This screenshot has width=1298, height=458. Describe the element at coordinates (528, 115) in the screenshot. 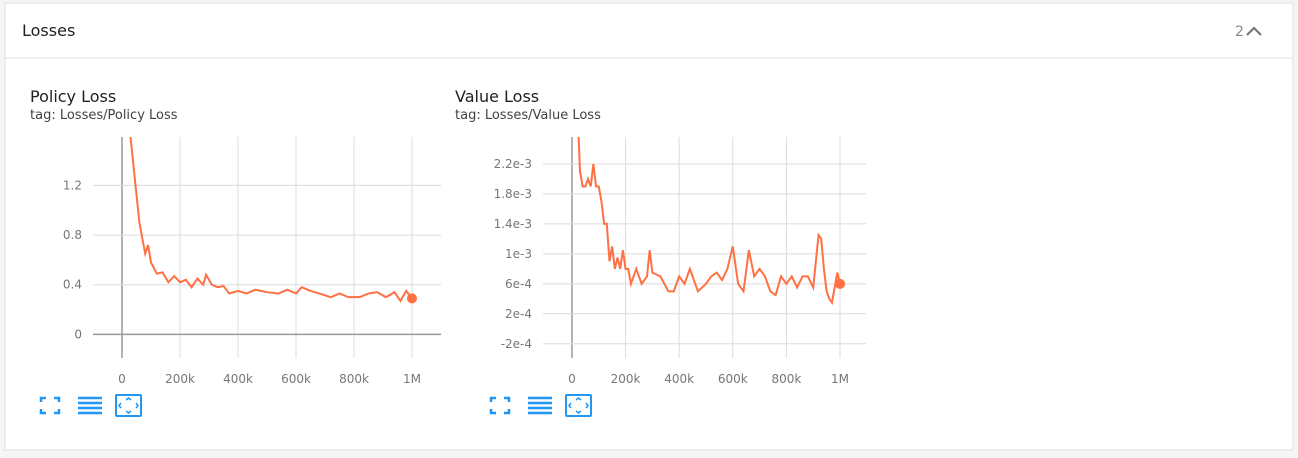

I see `chart-subtitle: tag: Losses/Value Loss` at that location.